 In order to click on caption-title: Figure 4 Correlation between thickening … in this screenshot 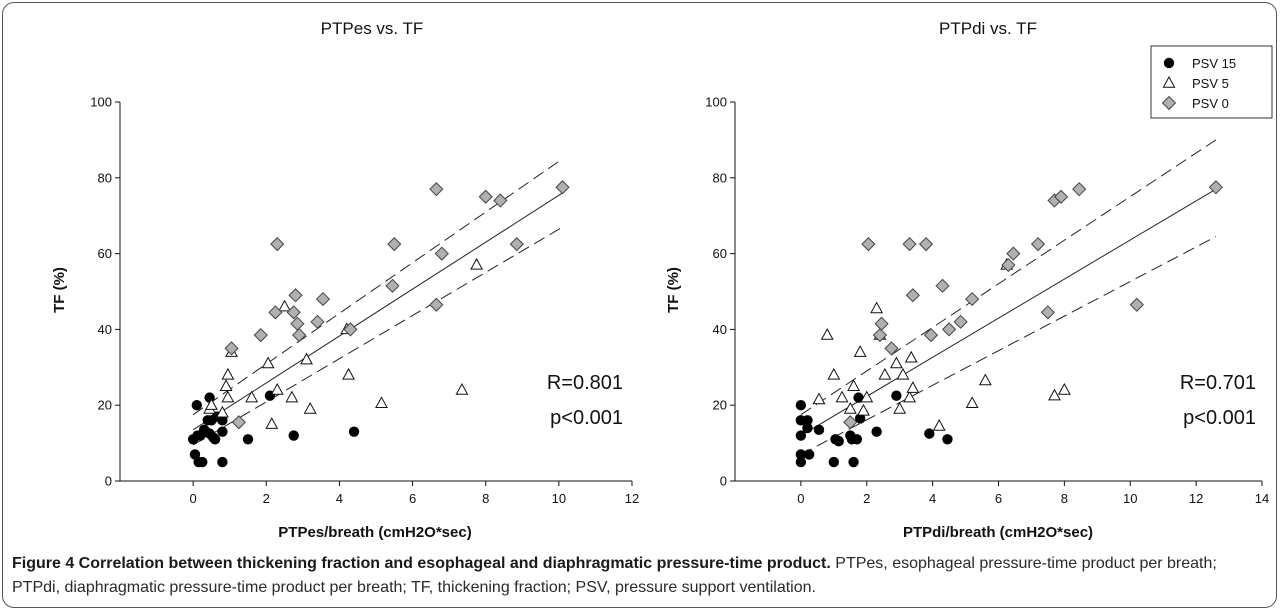, I will do `click(421, 563)`.